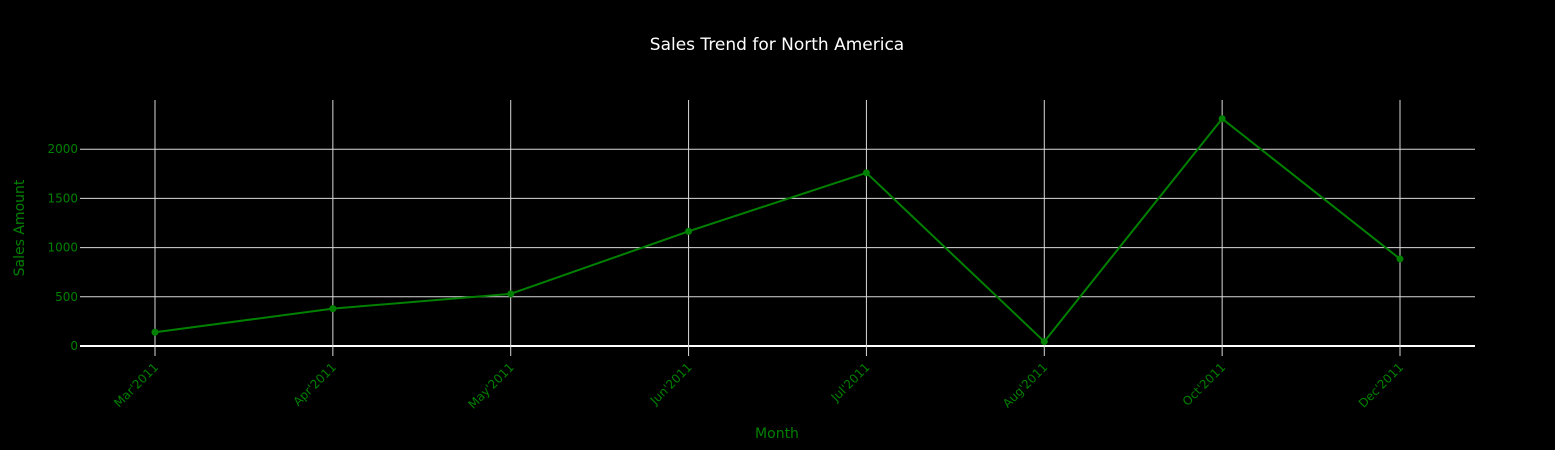 The height and width of the screenshot is (450, 1555). I want to click on y-tick-label: 0, so click(74, 346).